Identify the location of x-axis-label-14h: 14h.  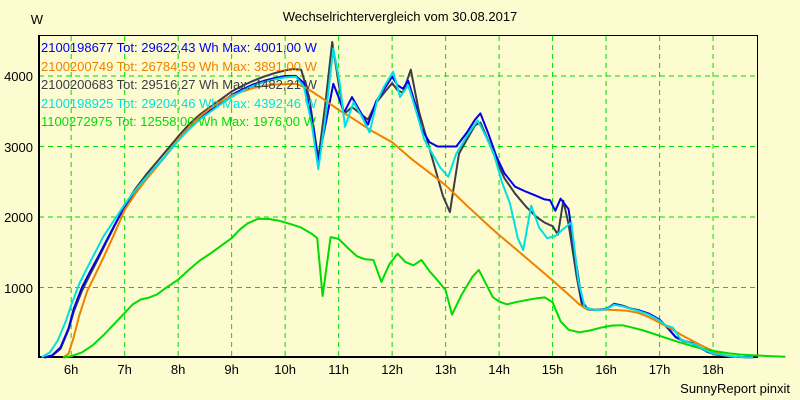
(499, 369).